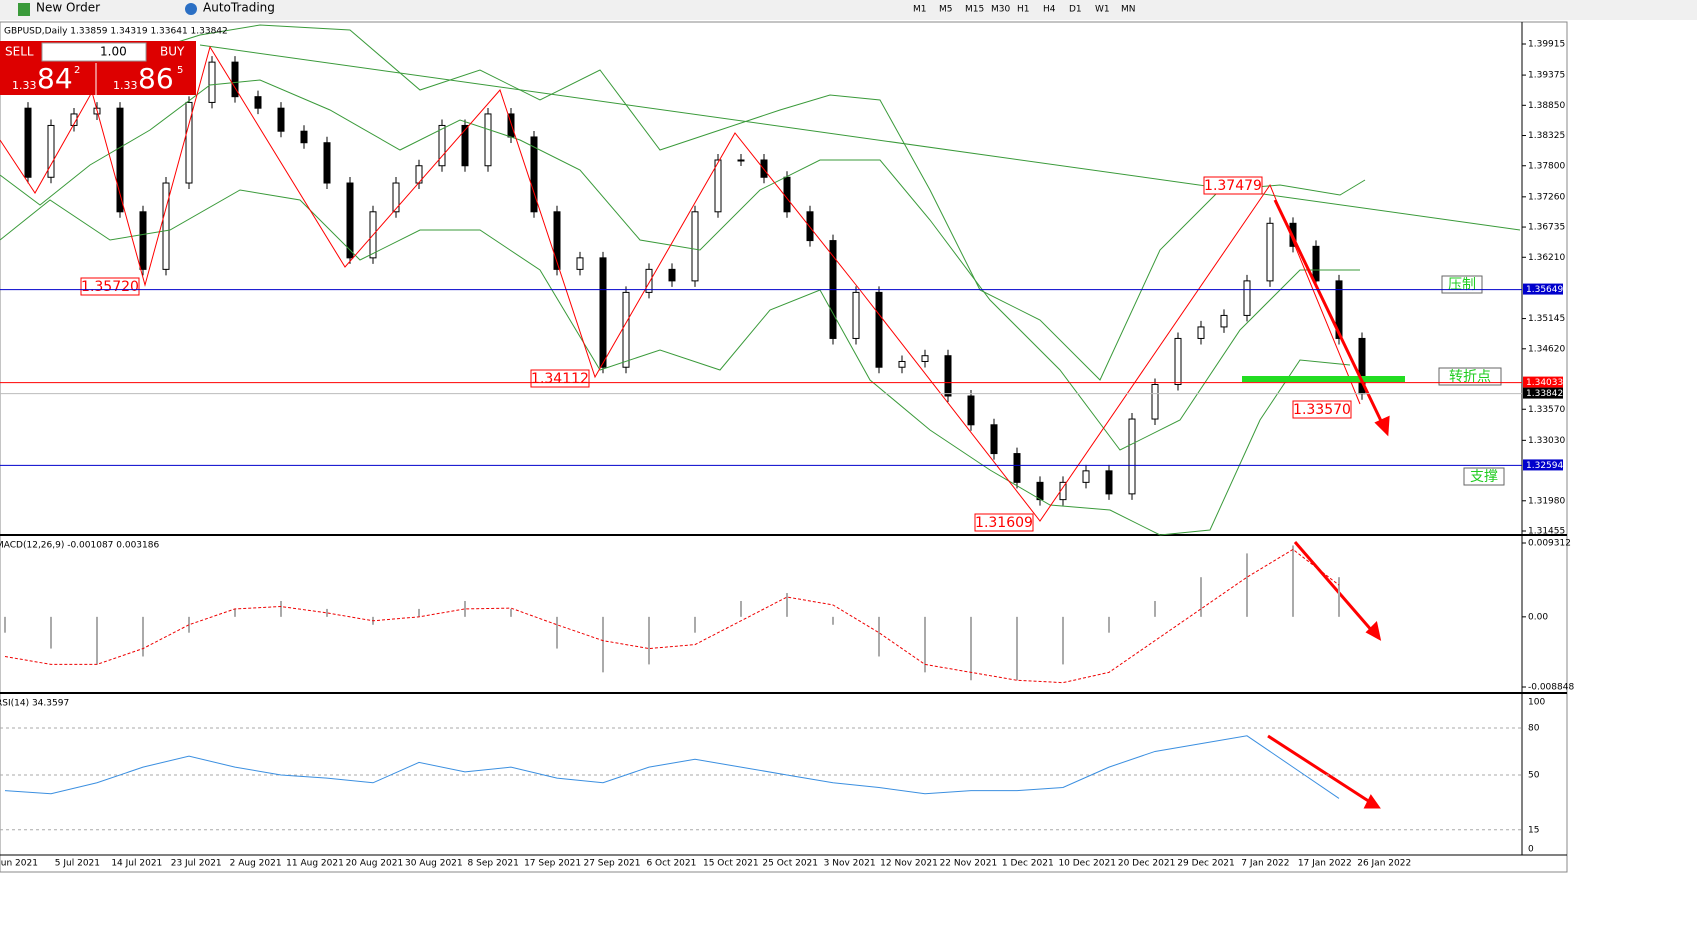  I want to click on macd-tick-label: -0.008848, so click(1551, 688).